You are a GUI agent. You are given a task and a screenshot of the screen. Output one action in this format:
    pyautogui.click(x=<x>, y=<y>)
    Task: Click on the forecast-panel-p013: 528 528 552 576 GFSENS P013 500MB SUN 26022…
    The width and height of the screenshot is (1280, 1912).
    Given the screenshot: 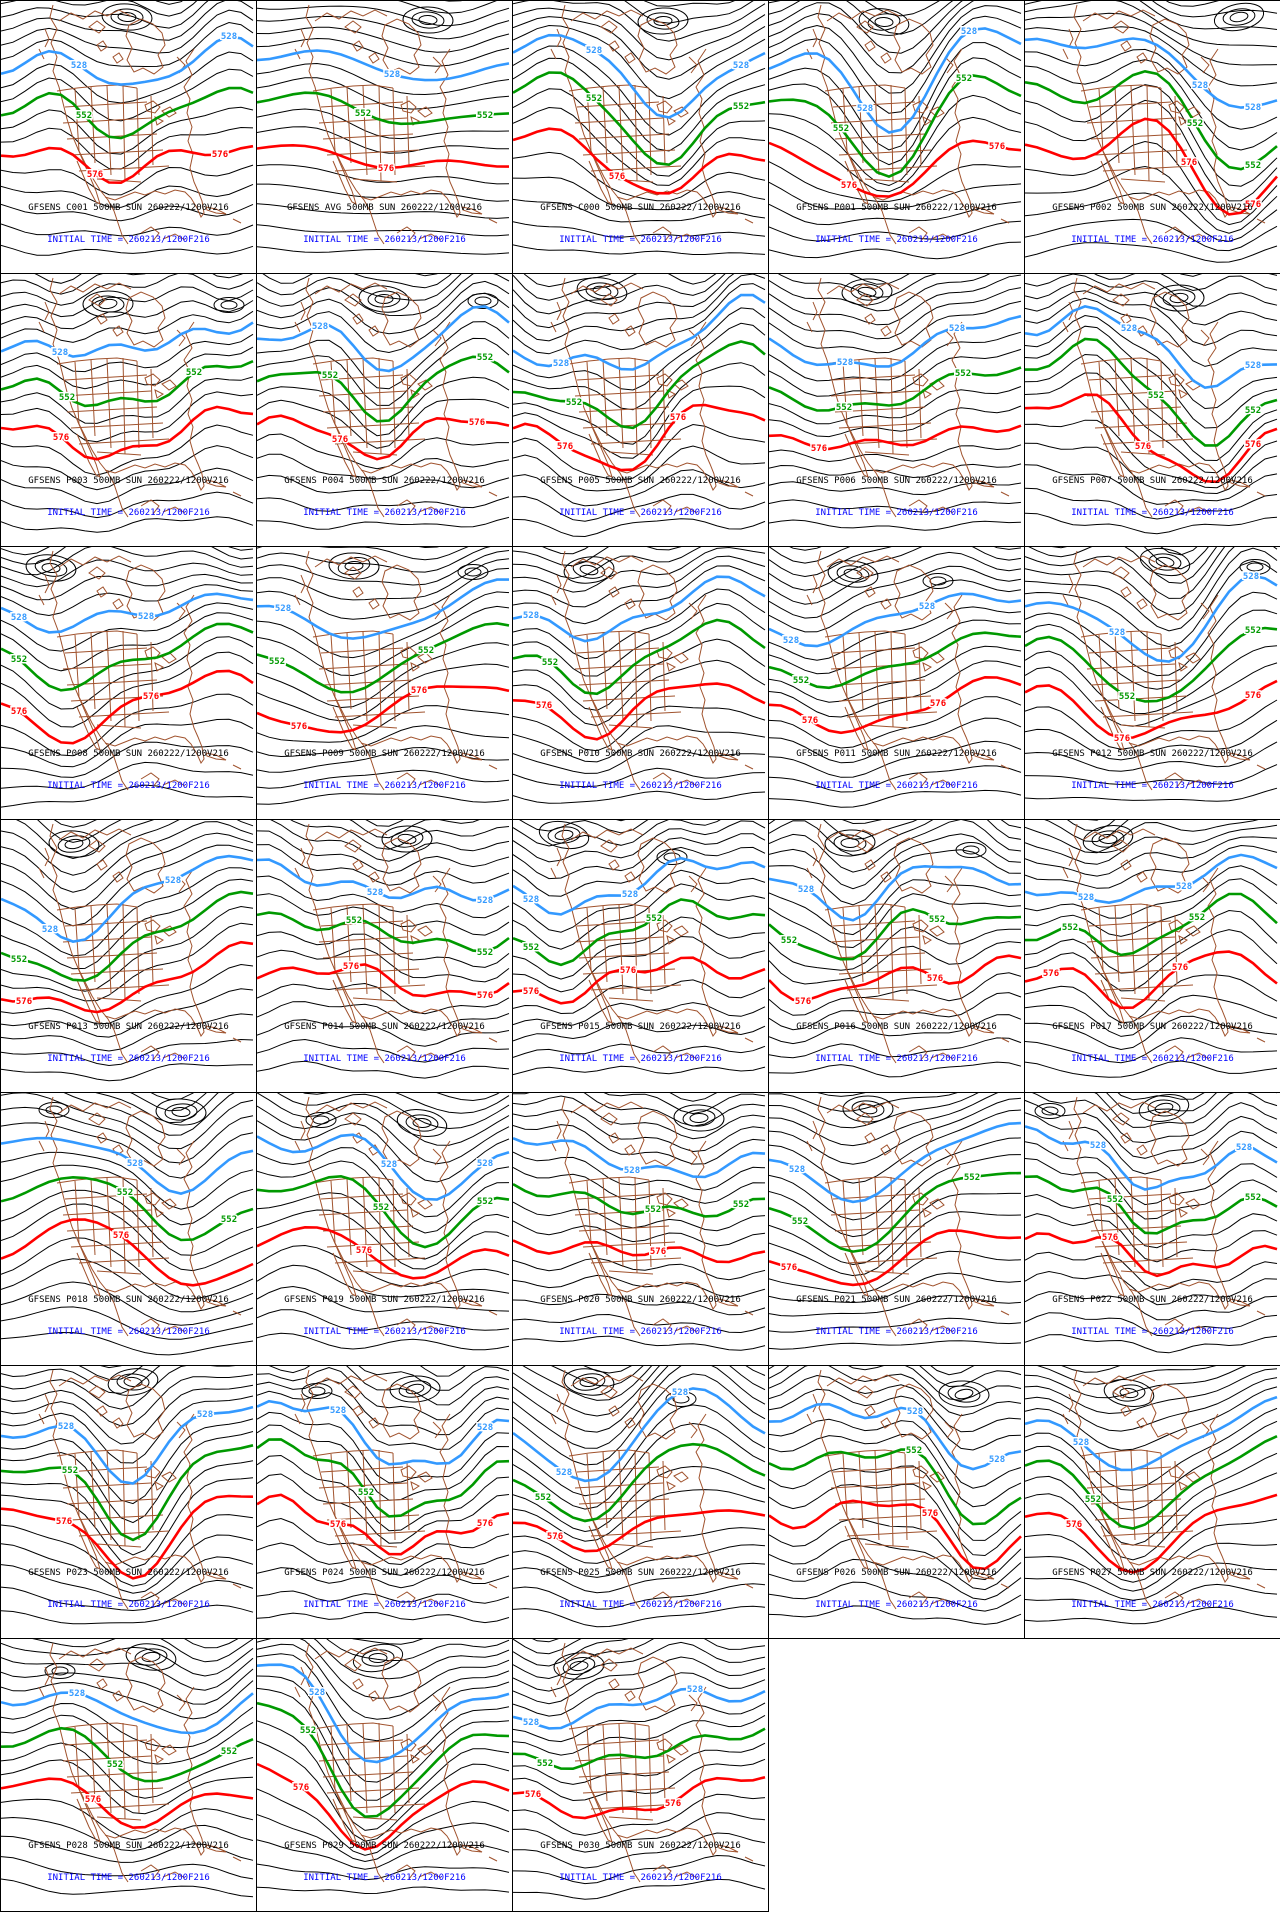 What is the action you would take?
    pyautogui.click(x=129, y=956)
    